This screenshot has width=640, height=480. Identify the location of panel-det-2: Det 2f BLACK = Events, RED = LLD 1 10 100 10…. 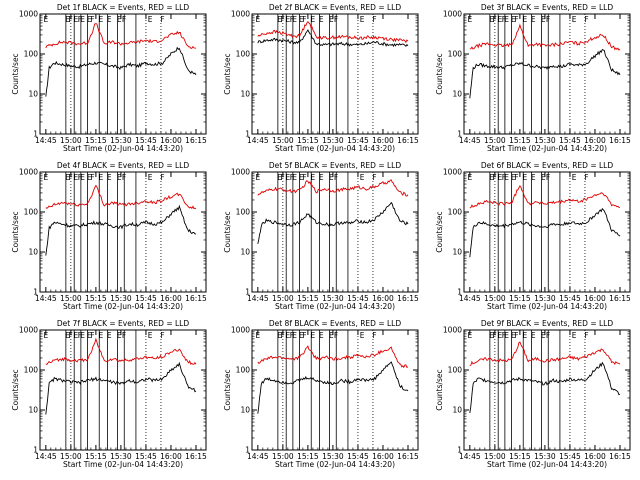
(321, 78).